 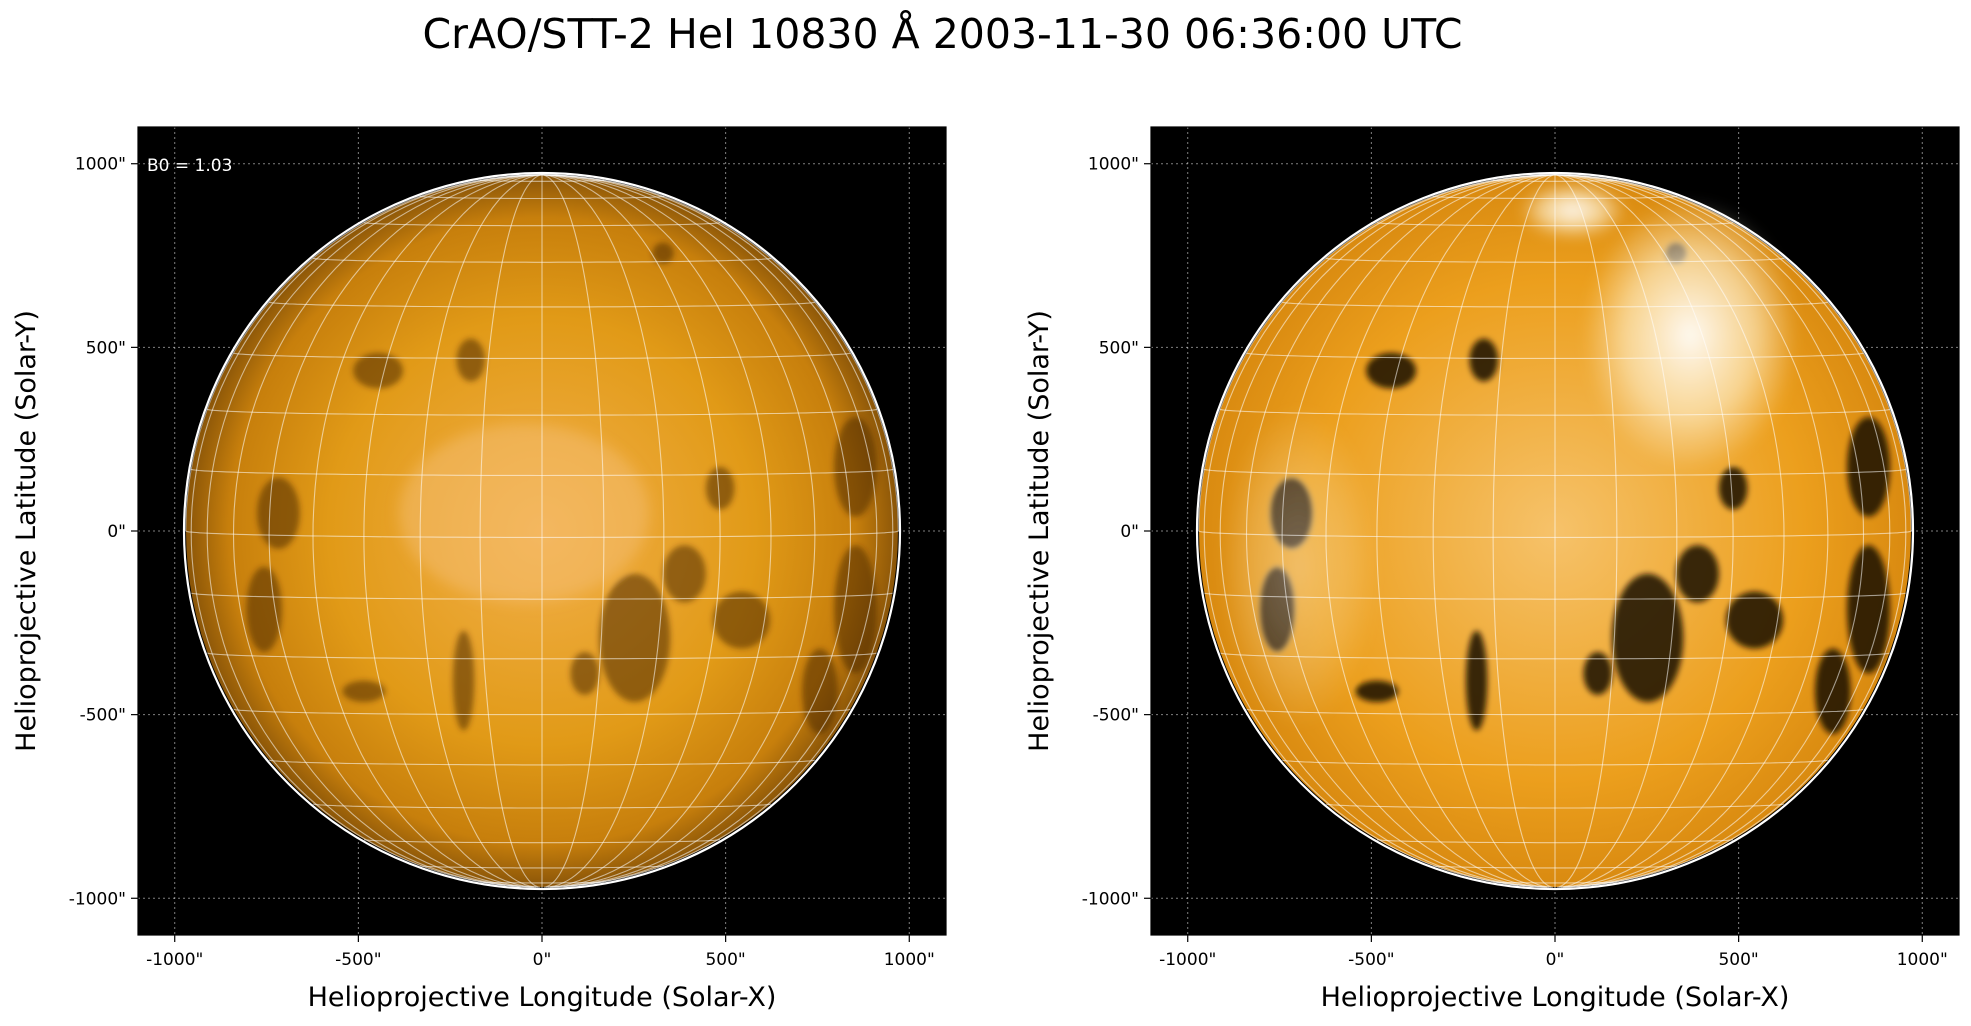 What do you see at coordinates (524, 513) in the screenshot?
I see `left-bright-region` at bounding box center [524, 513].